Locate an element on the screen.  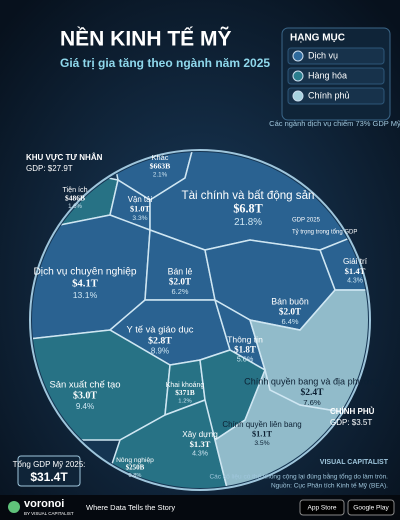
cell-amount: $663B is located at coordinates (160, 166).